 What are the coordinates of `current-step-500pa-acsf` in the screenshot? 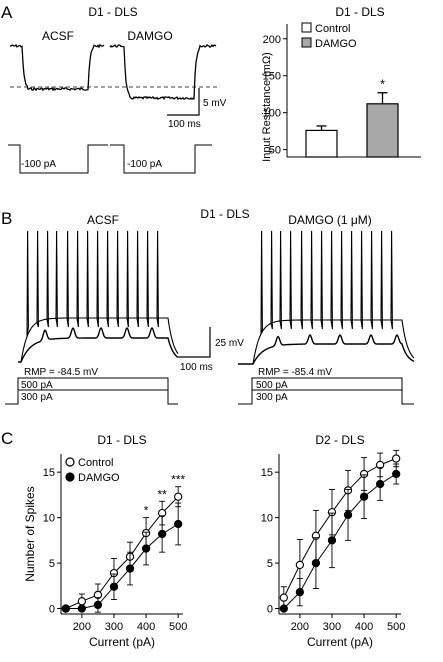 It's located at (91, 391).